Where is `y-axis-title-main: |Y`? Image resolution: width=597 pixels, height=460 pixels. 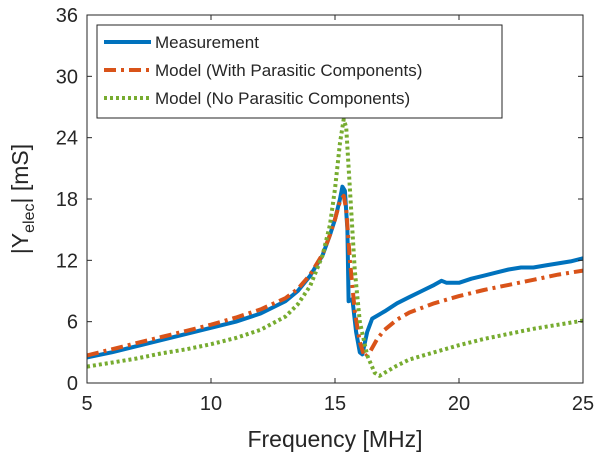 y-axis-title-main: |Y is located at coordinates (20, 243).